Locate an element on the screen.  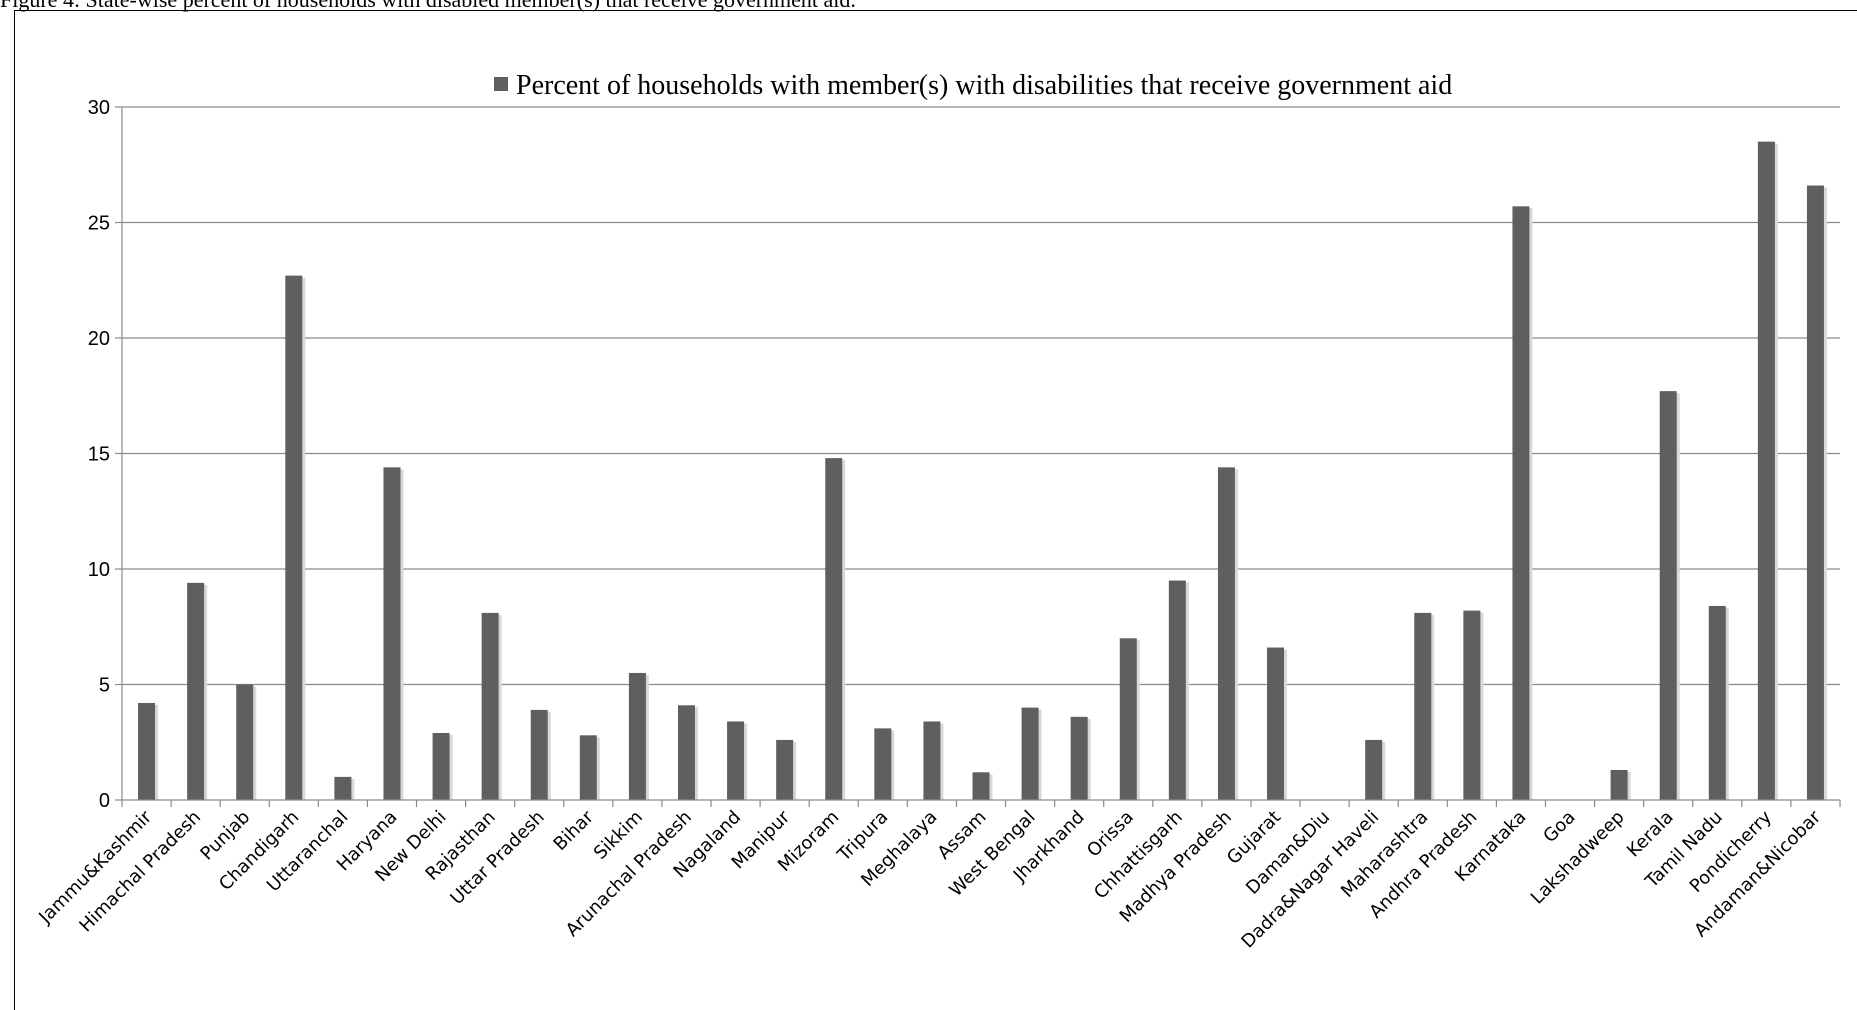
x-tick-label: Goa is located at coordinates (1559, 827).